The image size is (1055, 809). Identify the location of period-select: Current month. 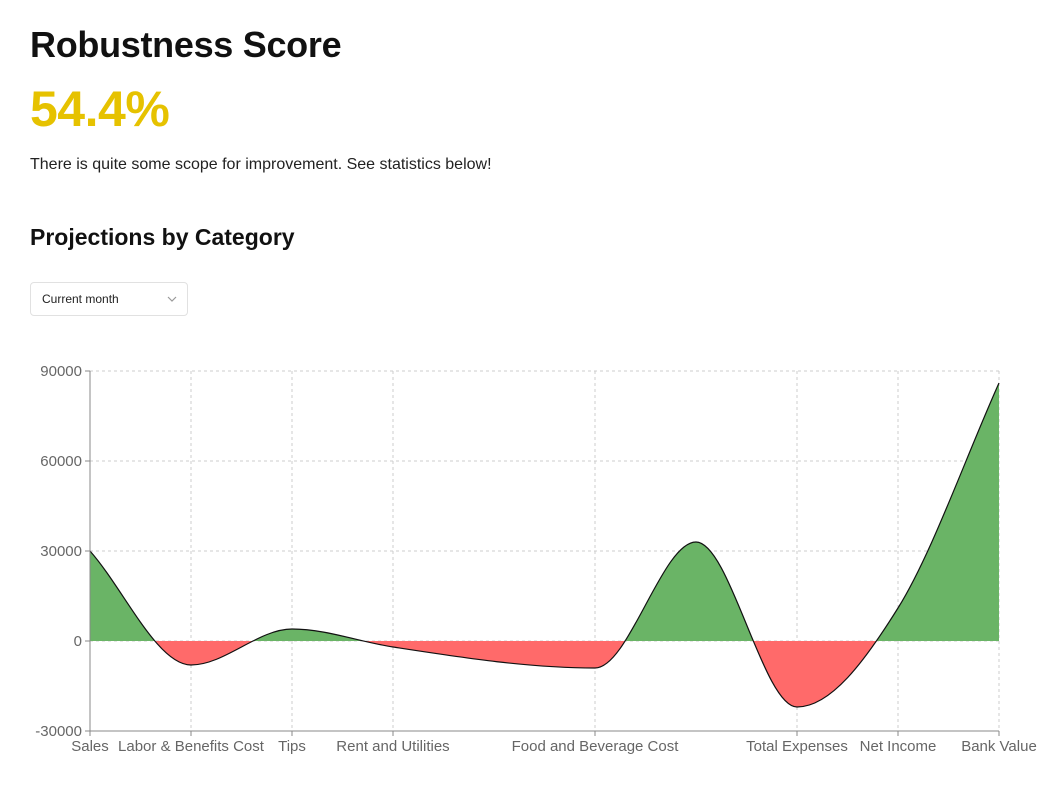
(109, 299).